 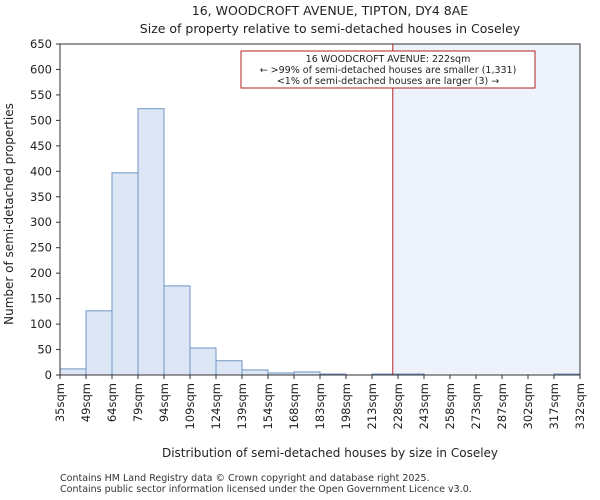 What do you see at coordinates (528, 406) in the screenshot?
I see `x-tick-label-302sqm: 302sqm` at bounding box center [528, 406].